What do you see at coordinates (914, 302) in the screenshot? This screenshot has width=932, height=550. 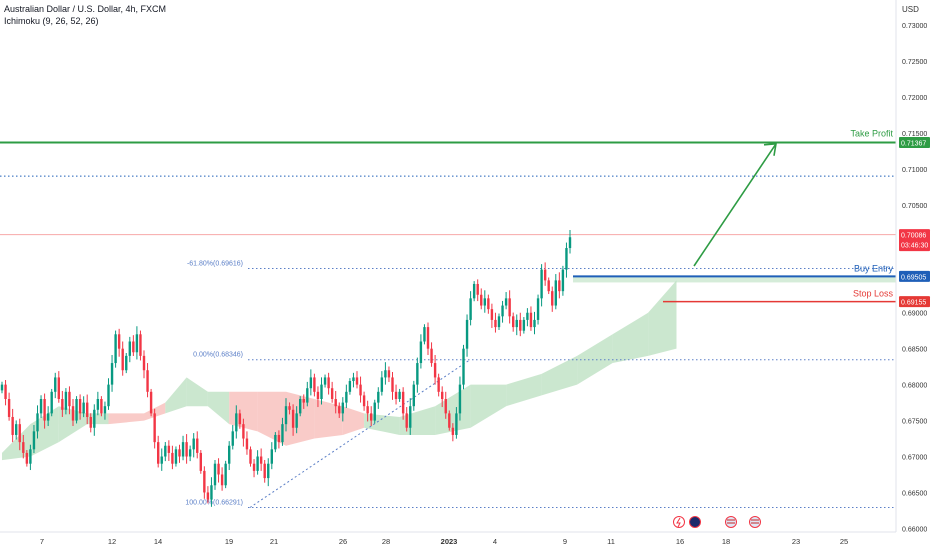 I see `stop-loss-badge` at bounding box center [914, 302].